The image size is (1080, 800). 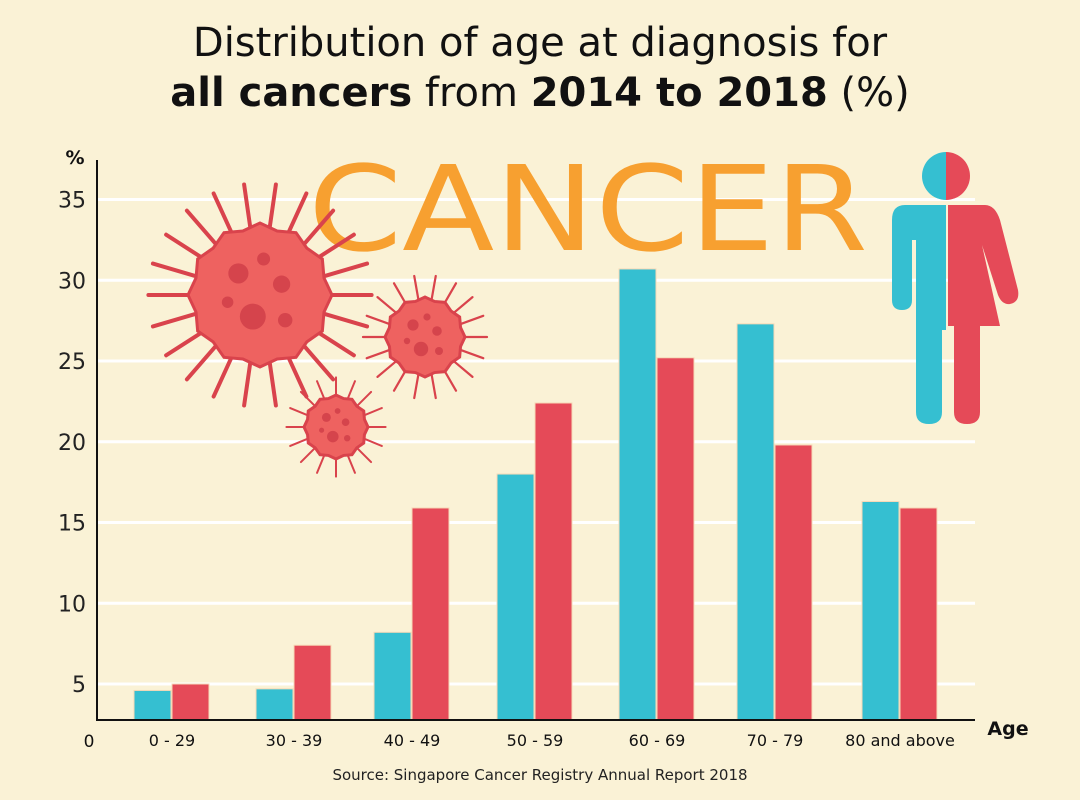 I want to click on female-body, so click(x=983, y=314).